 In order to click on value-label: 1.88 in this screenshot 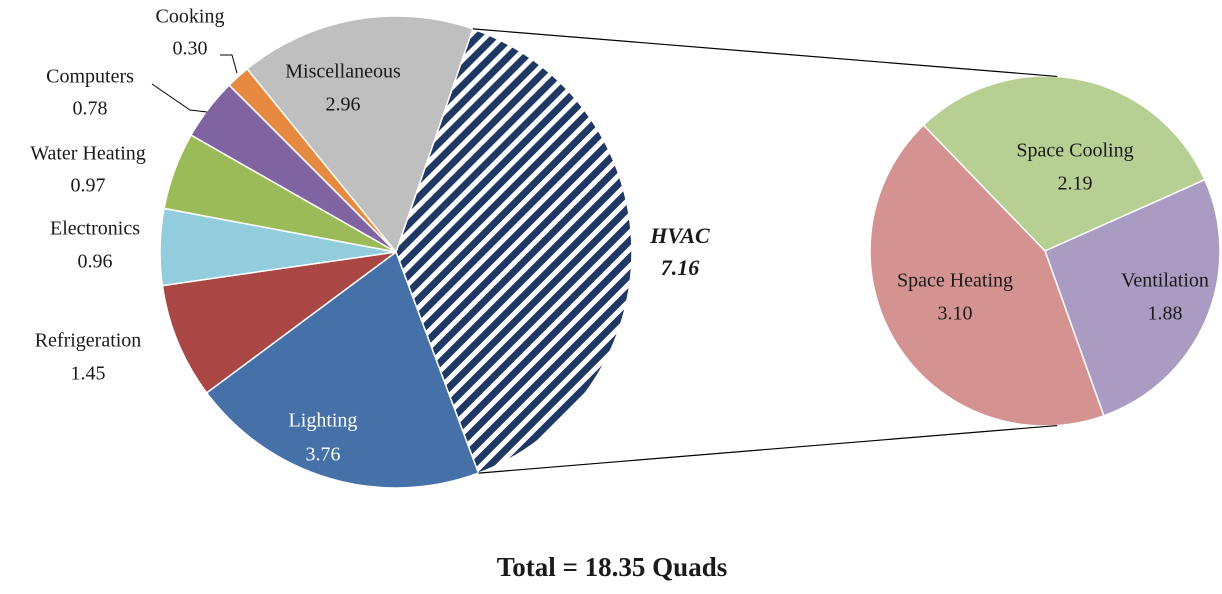, I will do `click(1165, 314)`.